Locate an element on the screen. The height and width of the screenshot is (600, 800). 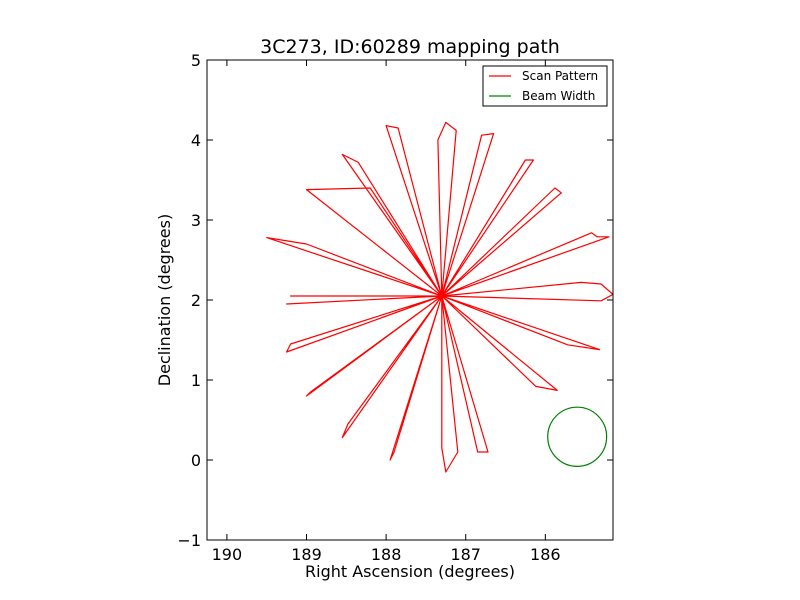
legend: Scan Pattern Beam Width is located at coordinates (545, 86).